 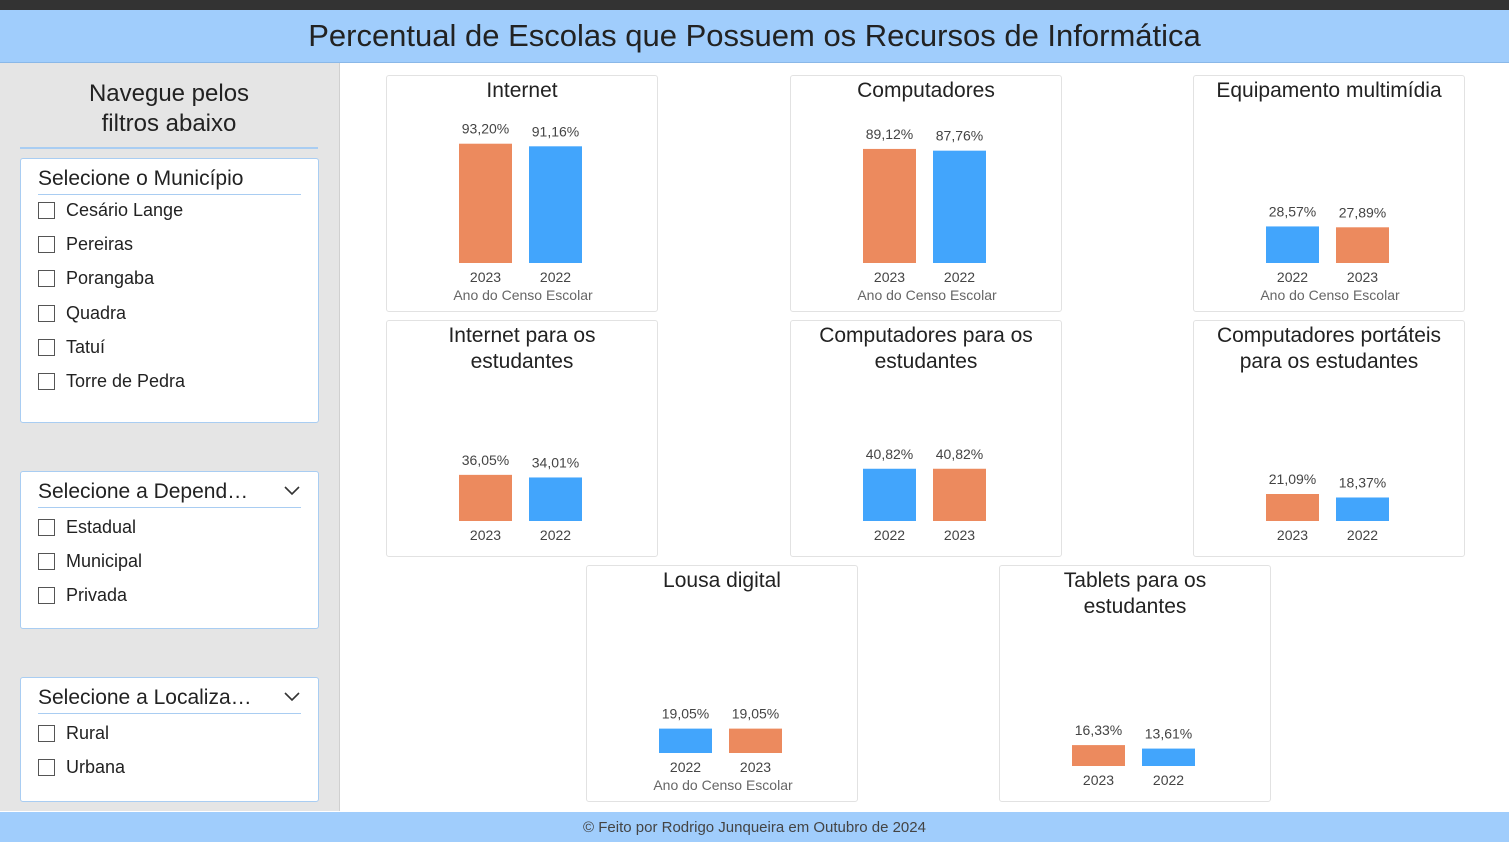 I want to click on option-label: Torre de Pedra, so click(x=126, y=380).